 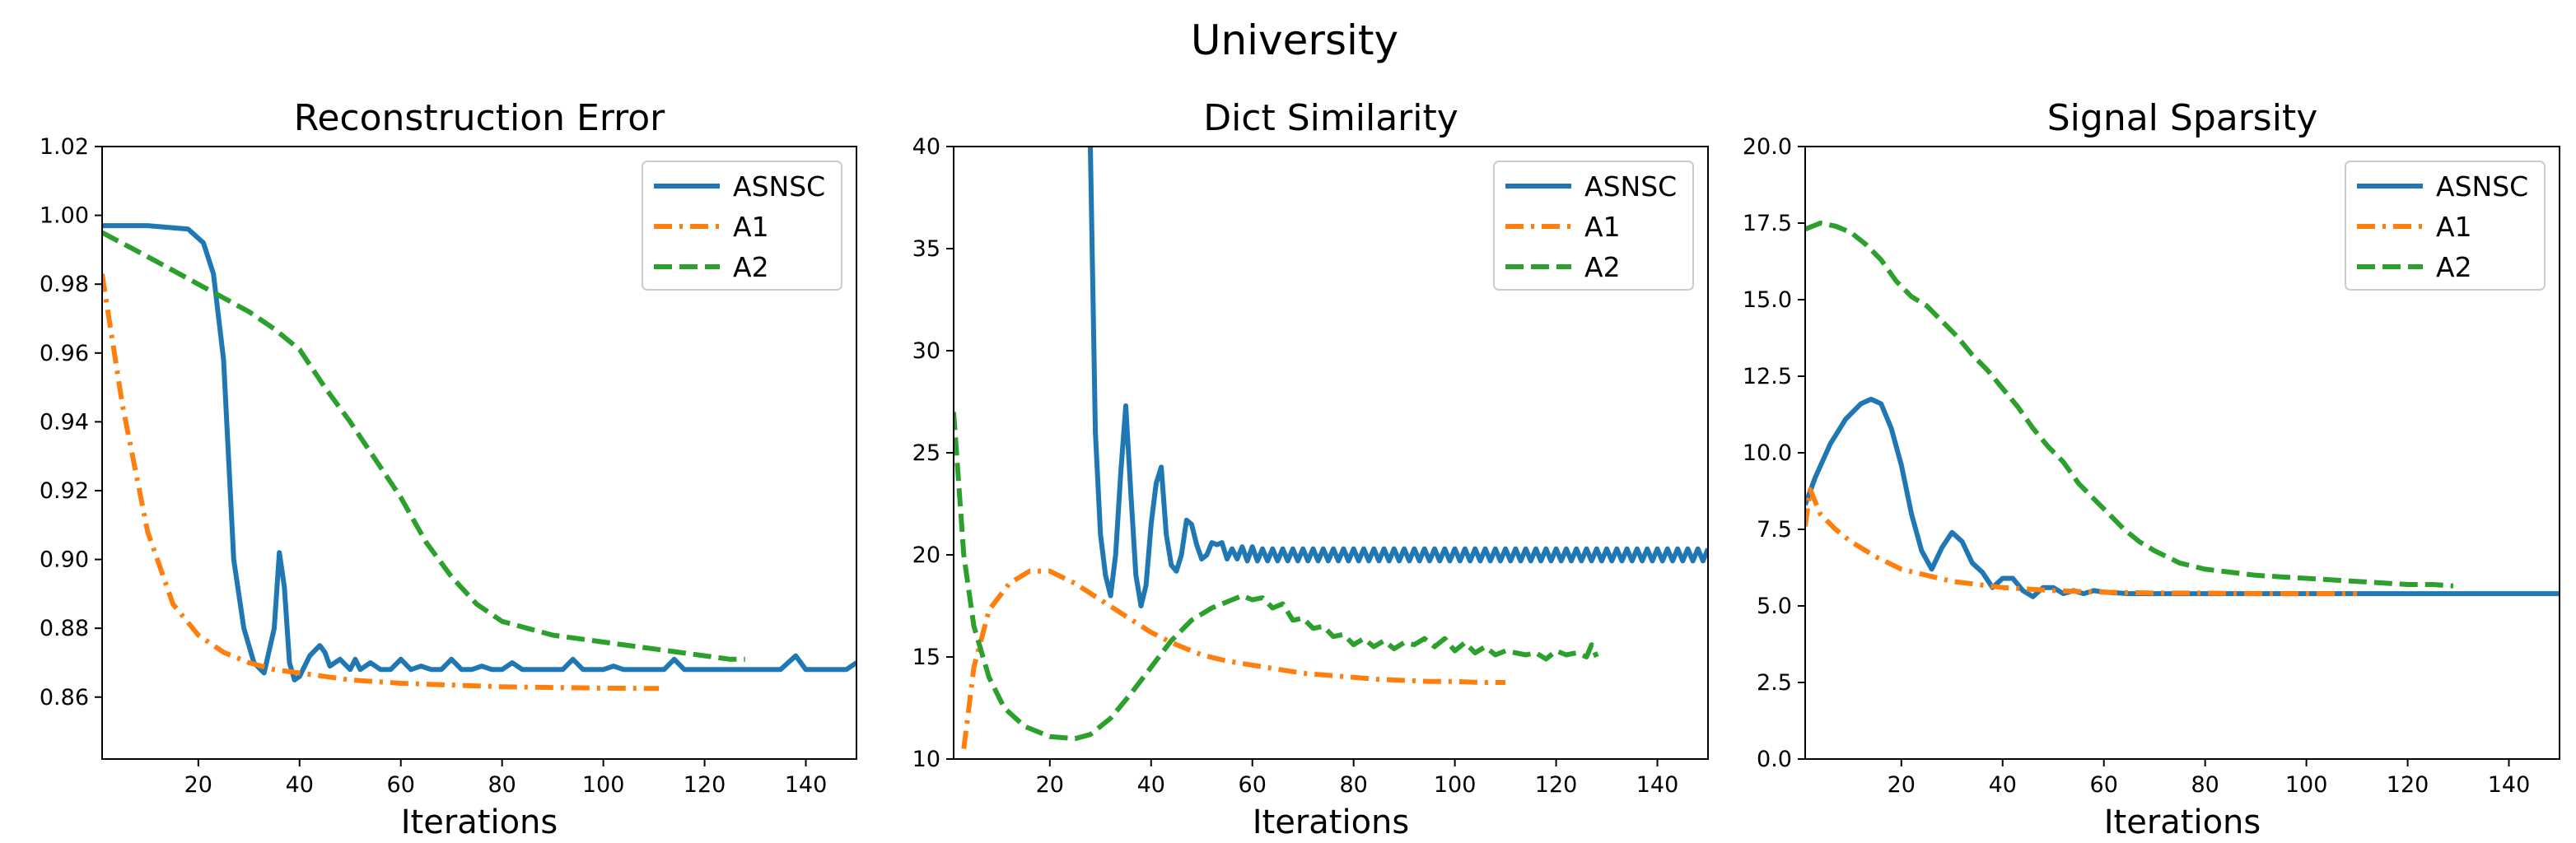 I want to click on y-tick-label: 7.5, so click(x=1774, y=530).